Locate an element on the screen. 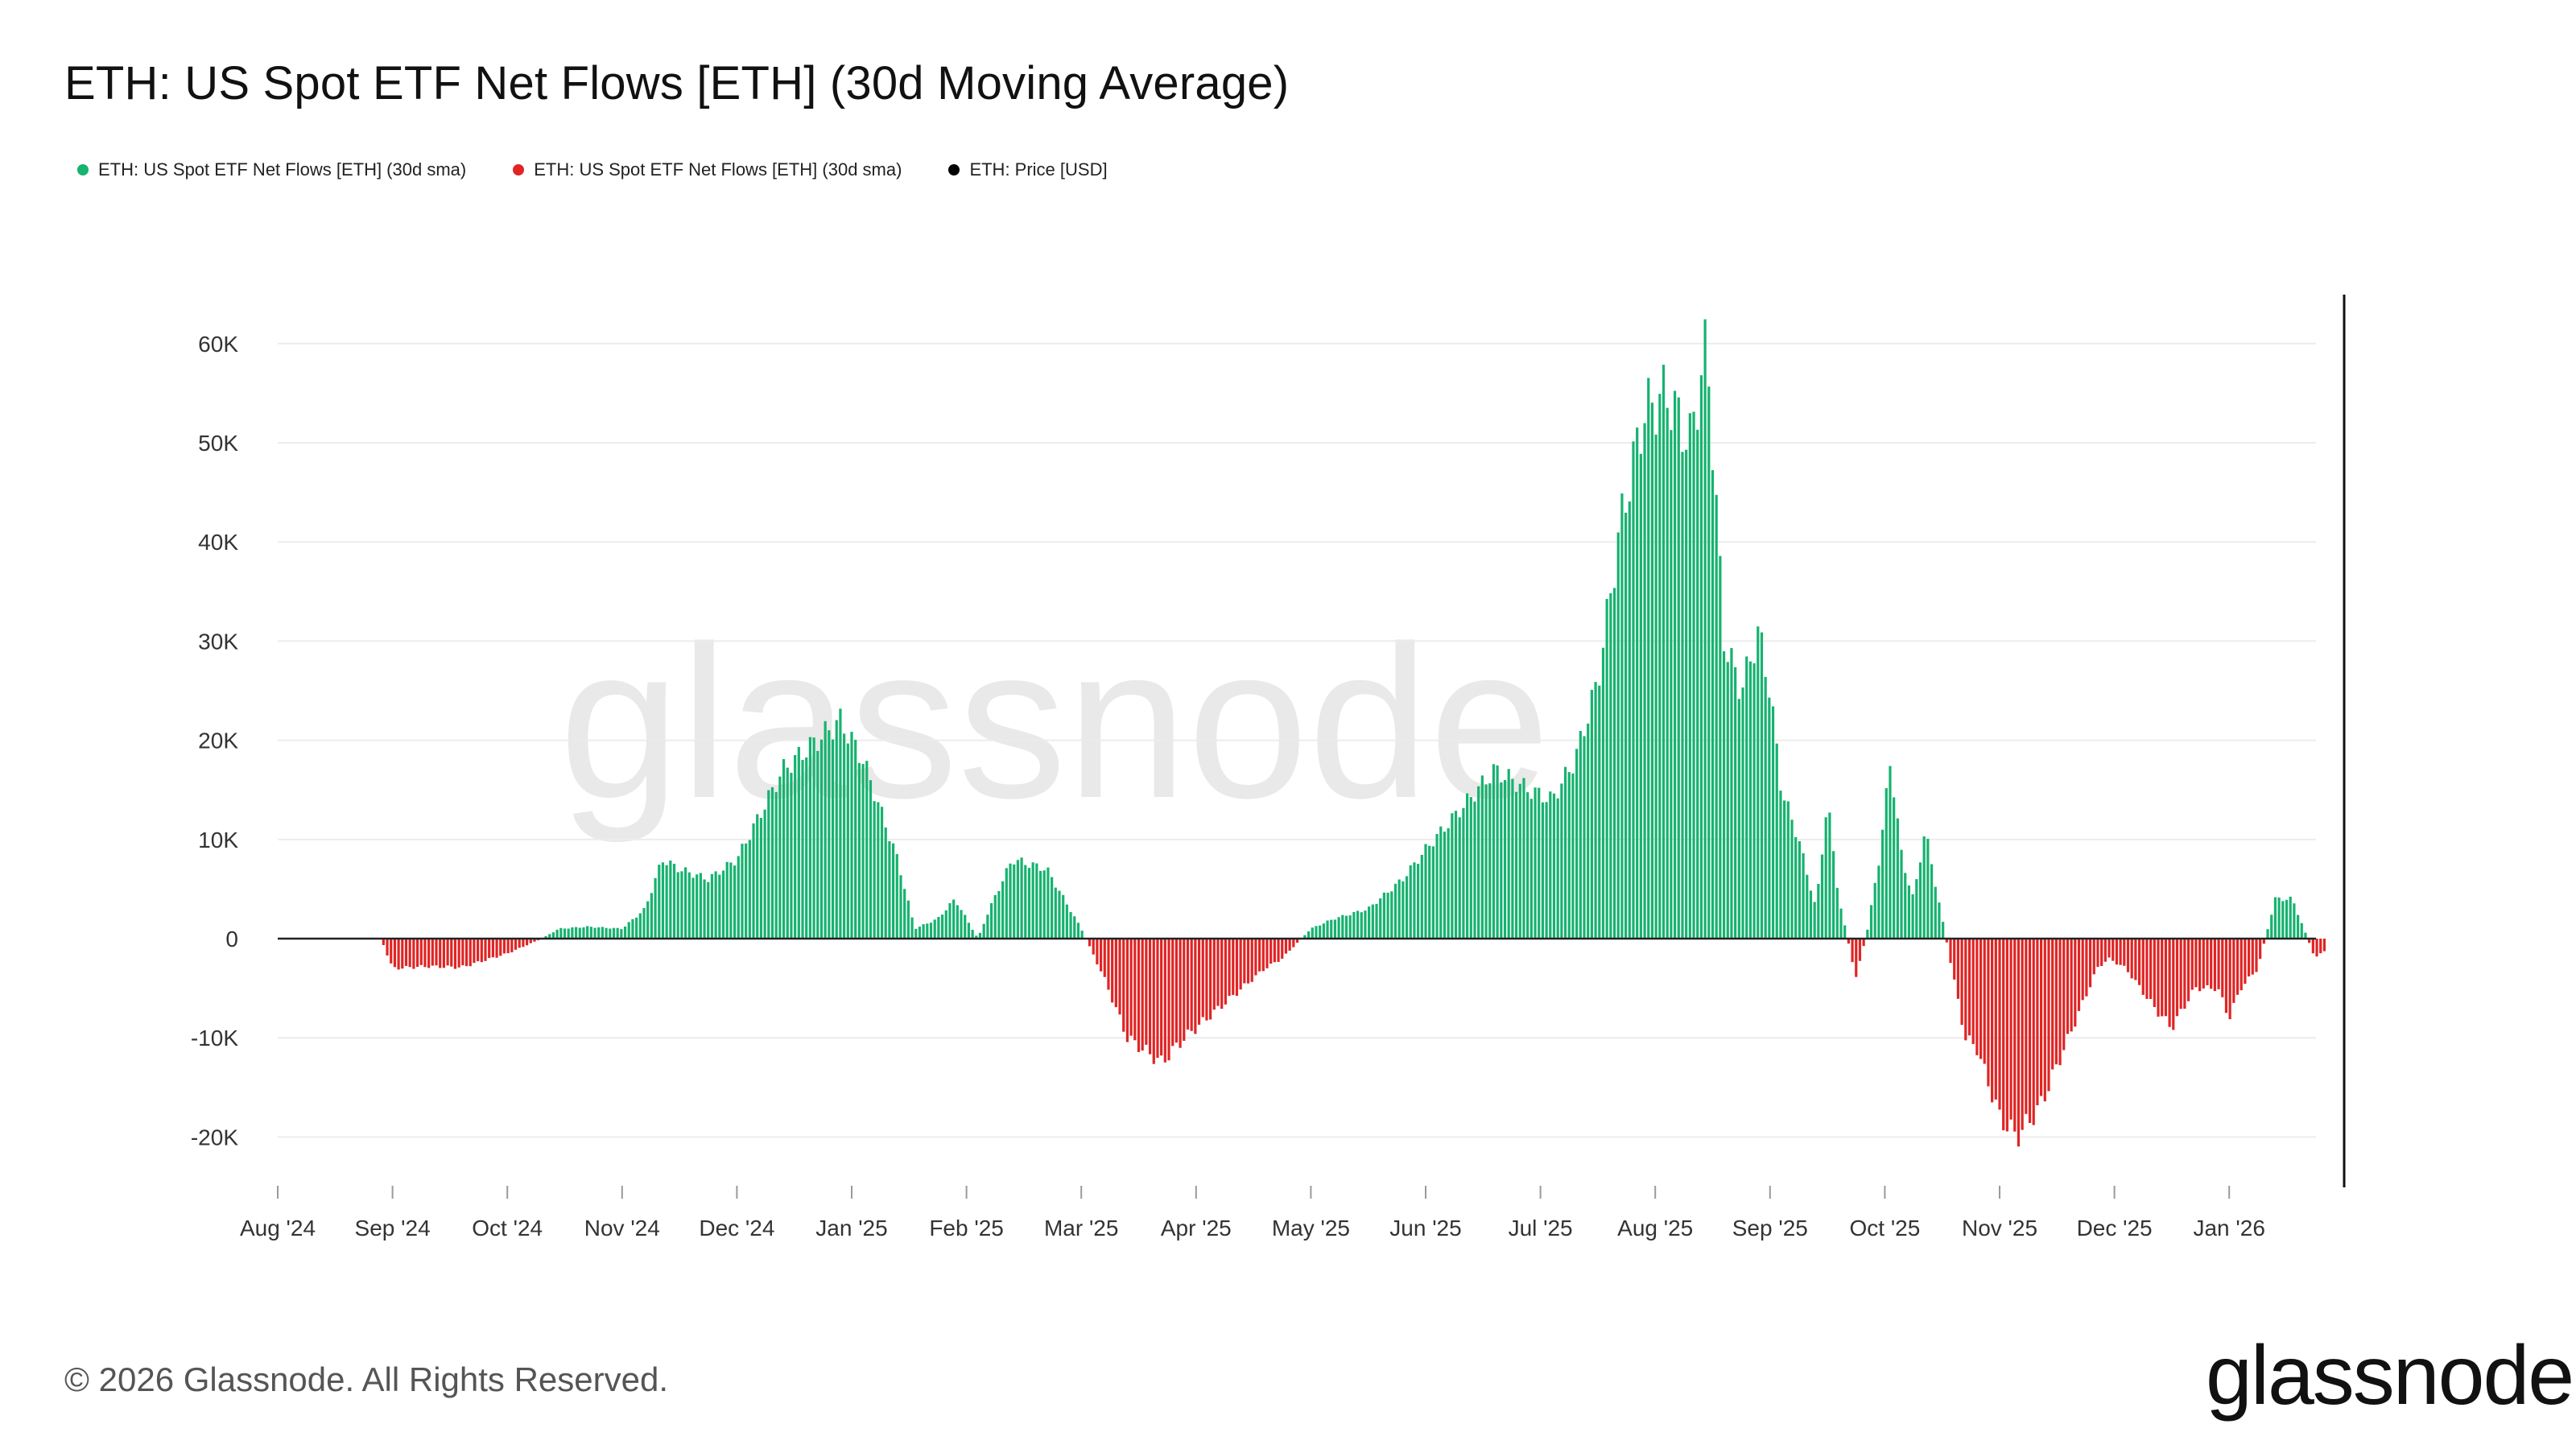 This screenshot has height=1449, width=2576. brand-logo: glassnode is located at coordinates (2390, 1375).